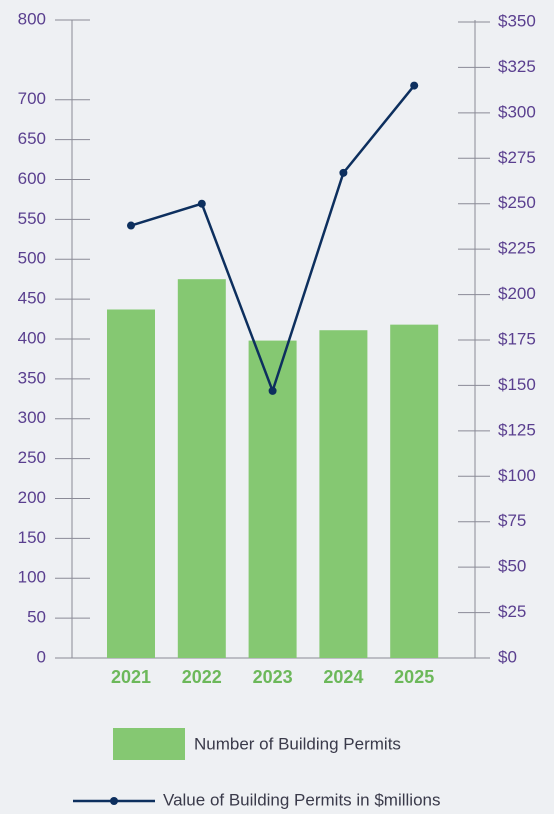  What do you see at coordinates (114, 801) in the screenshot?
I see `legend-marker` at bounding box center [114, 801].